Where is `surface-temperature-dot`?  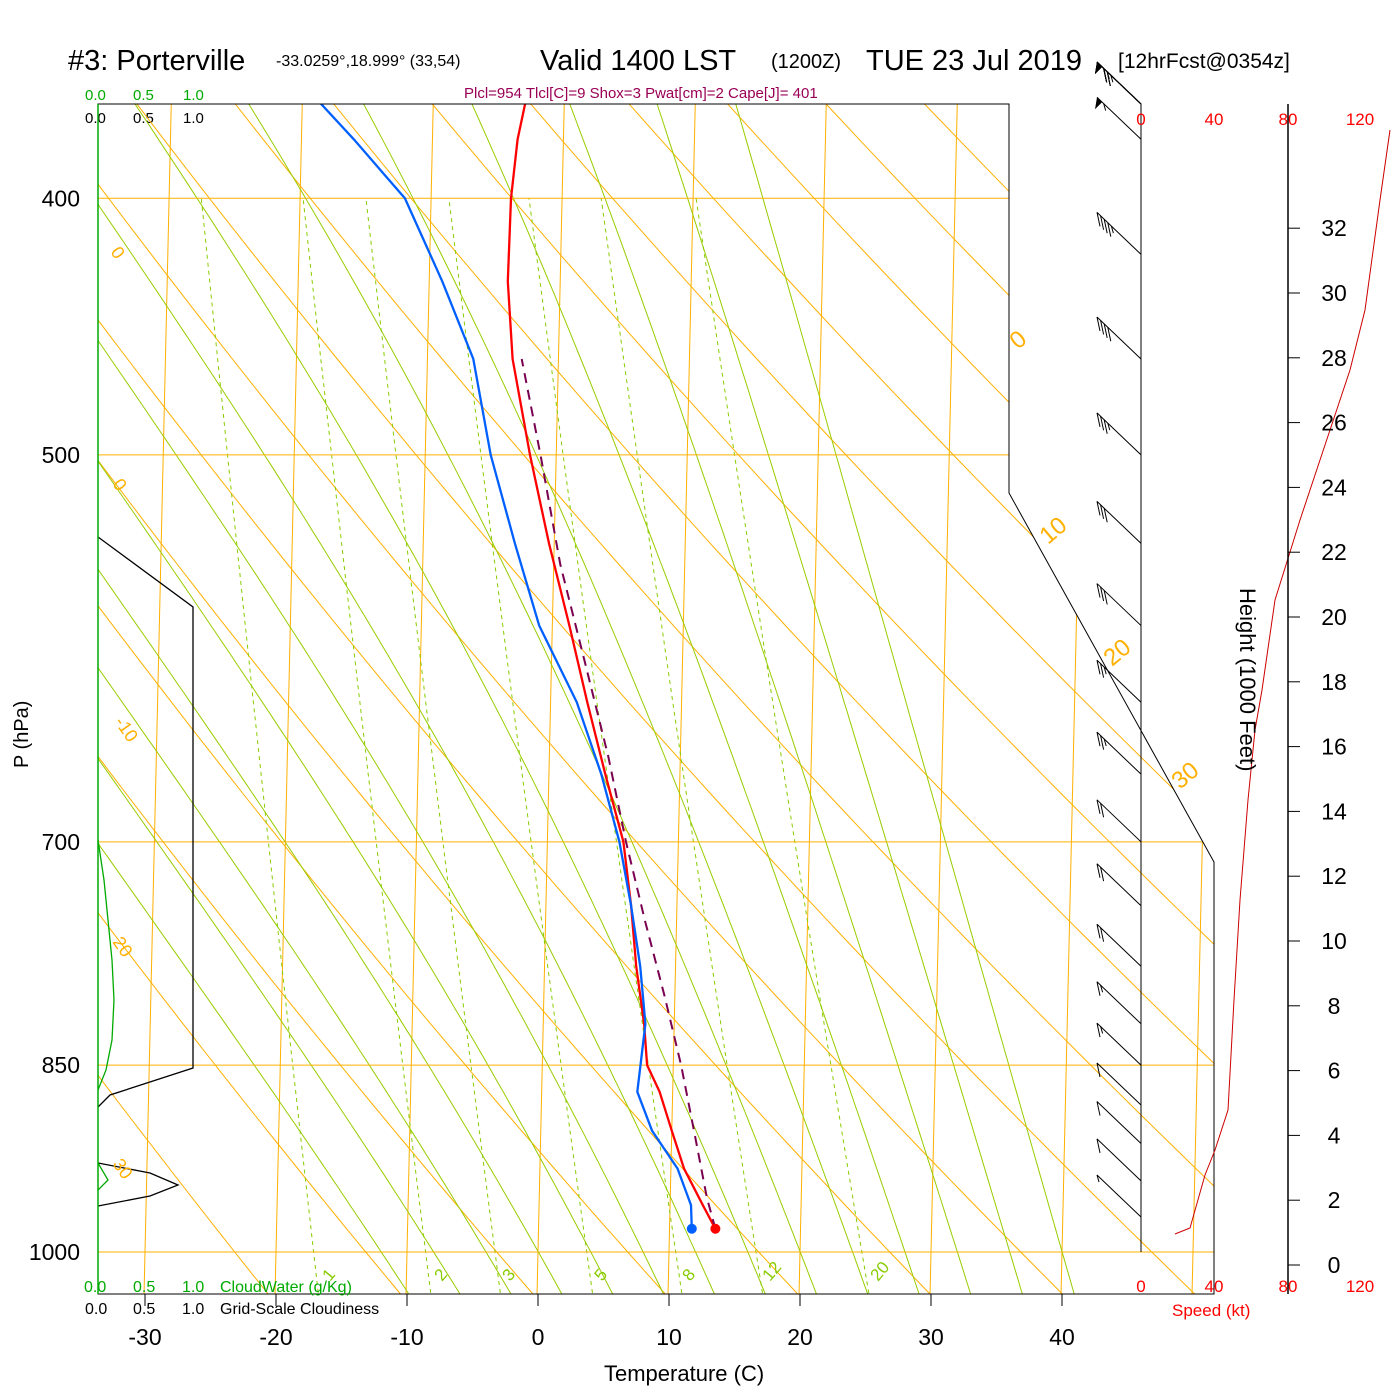
surface-temperature-dot is located at coordinates (715, 1228).